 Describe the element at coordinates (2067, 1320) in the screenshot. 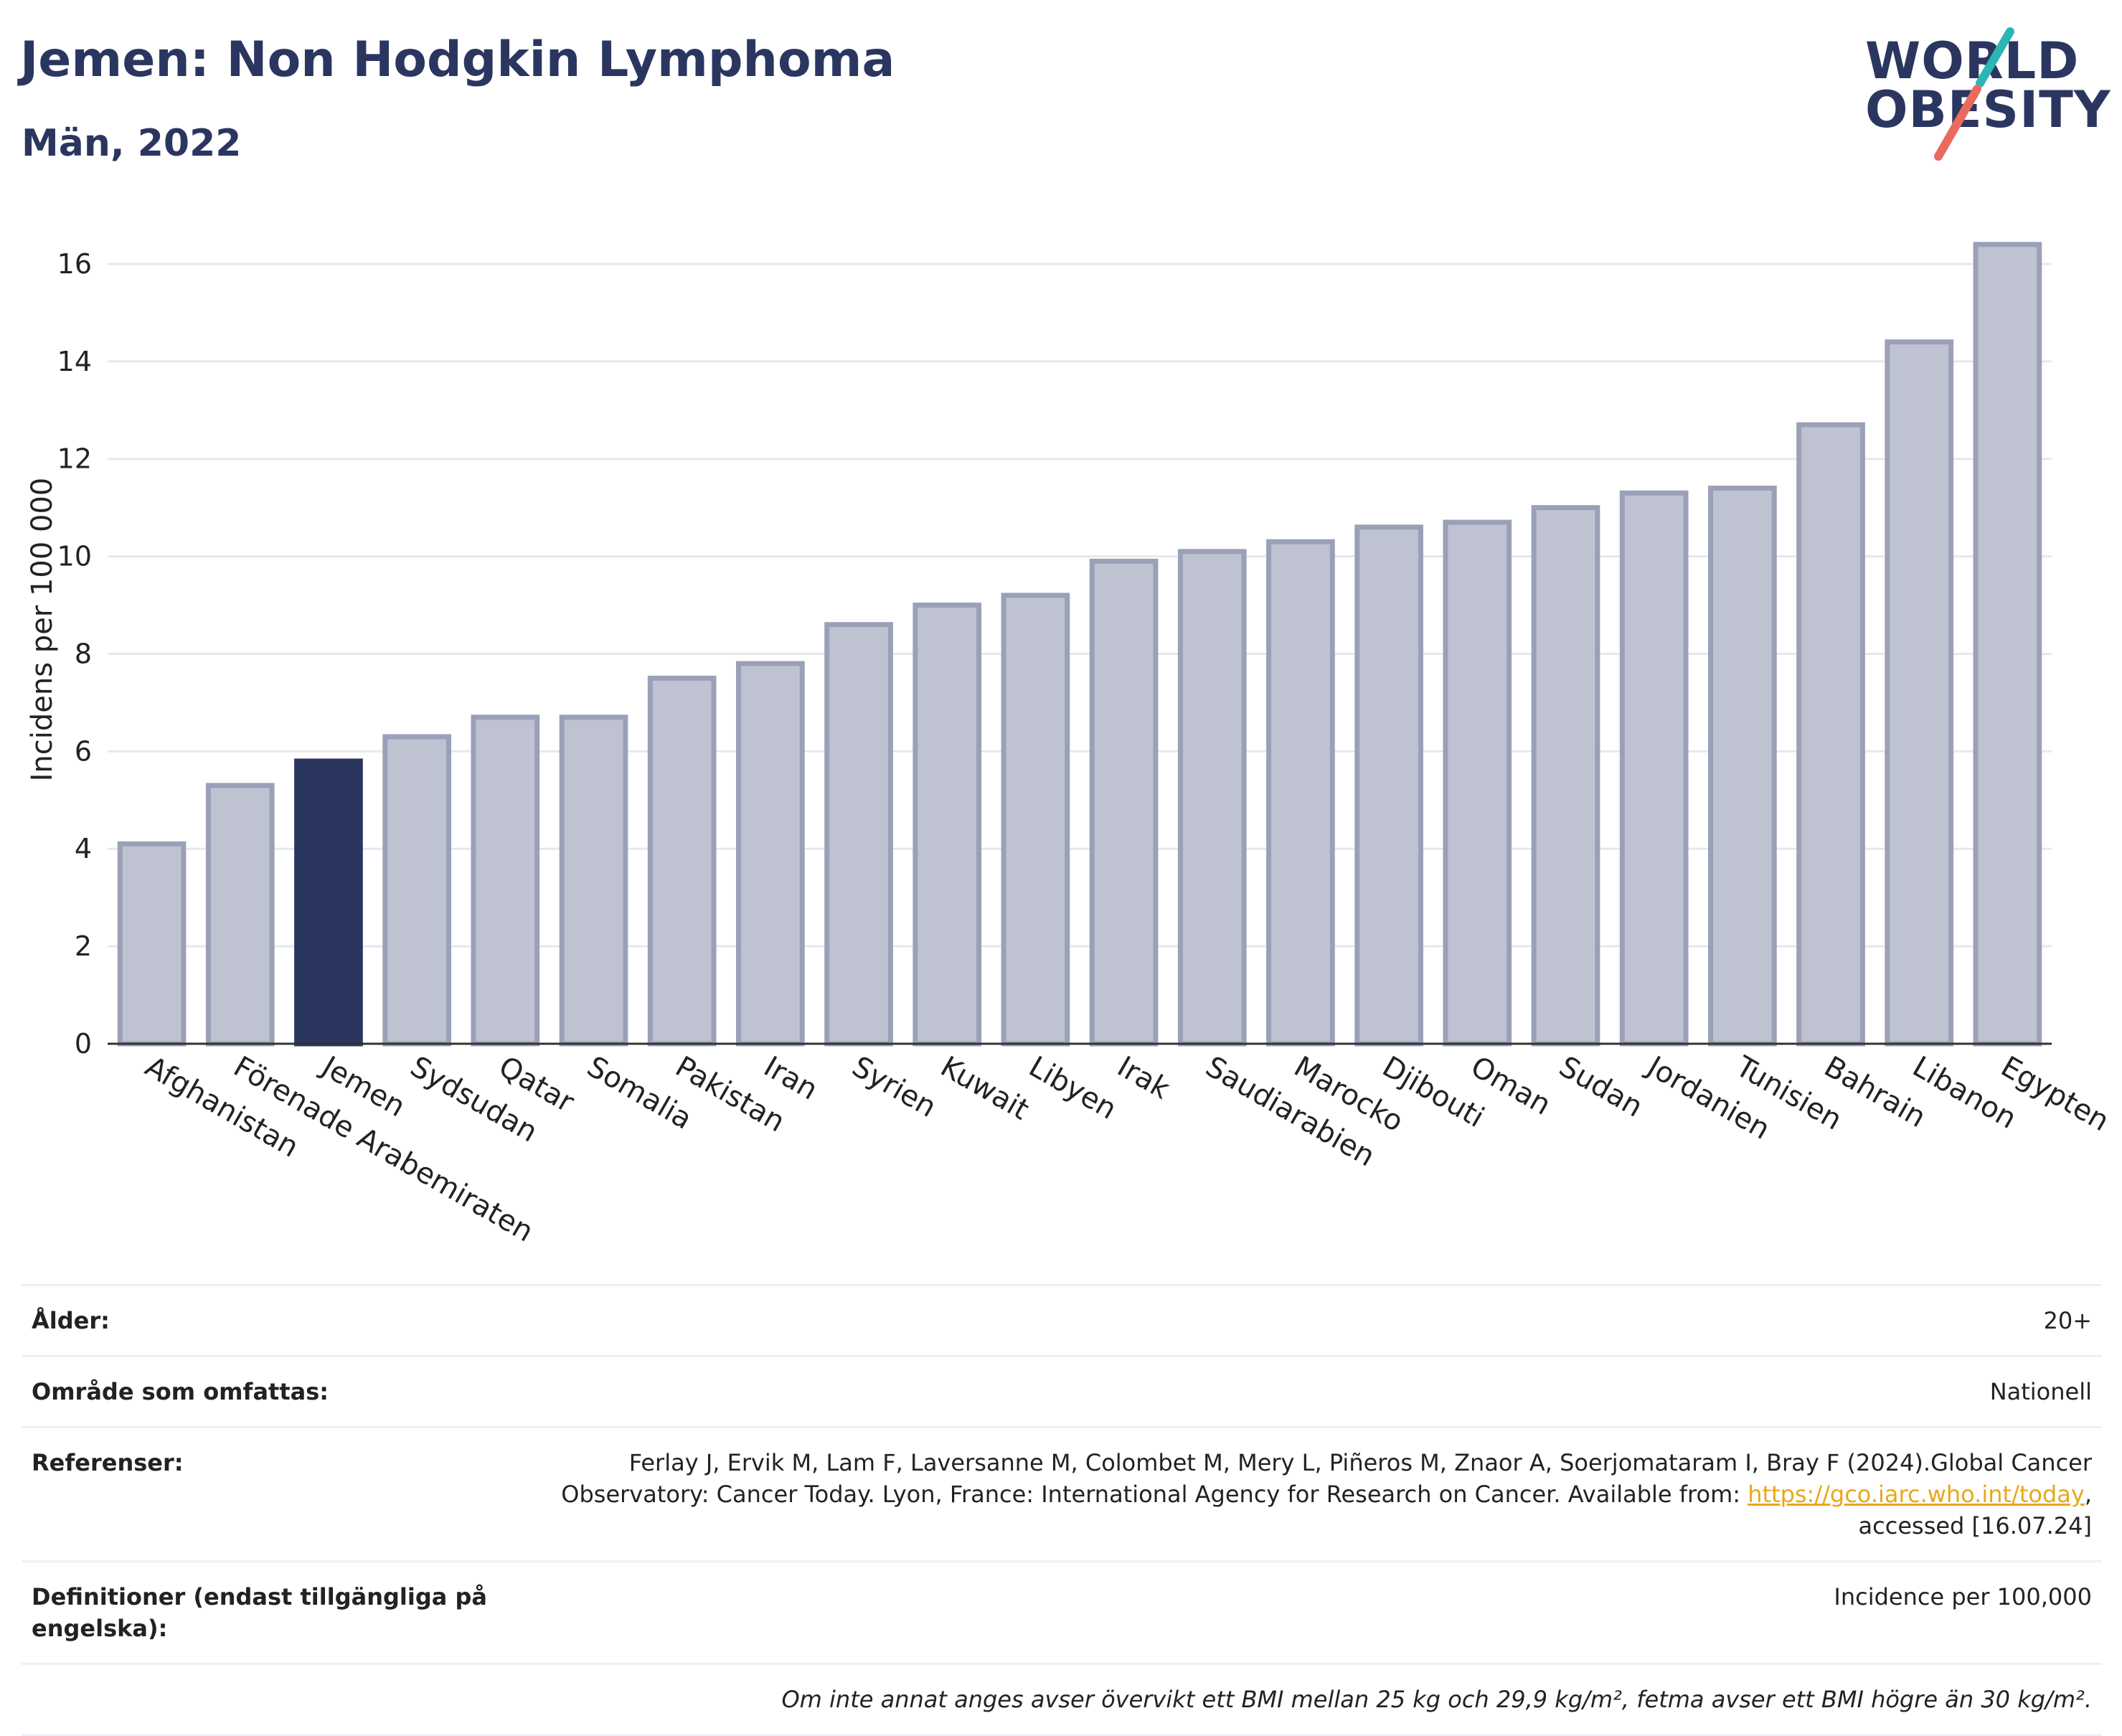

I see `age-value: 20+` at that location.